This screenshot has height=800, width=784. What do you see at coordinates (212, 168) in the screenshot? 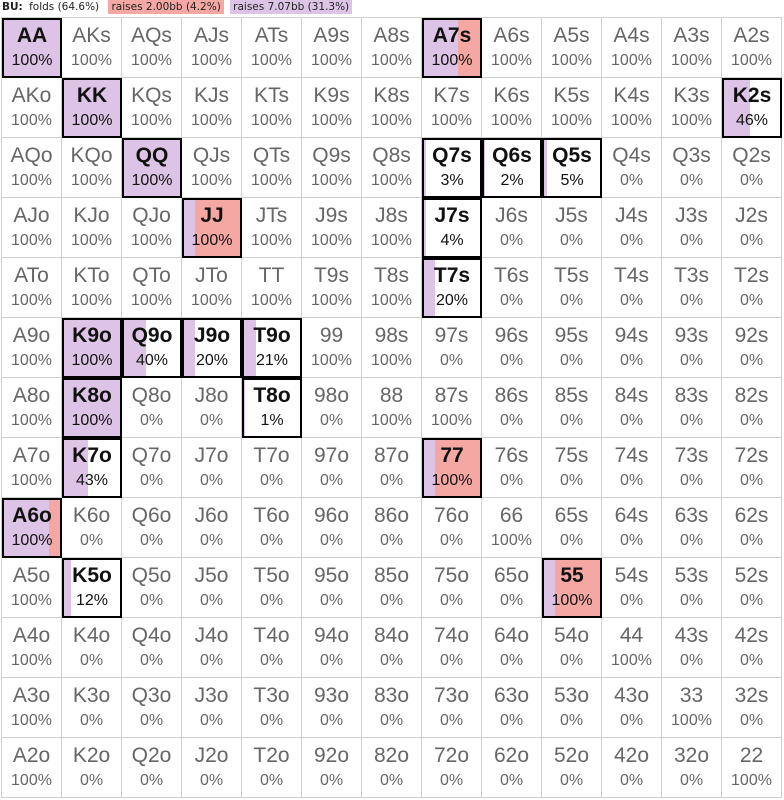
I see `hand-cell: QJs 100%` at bounding box center [212, 168].